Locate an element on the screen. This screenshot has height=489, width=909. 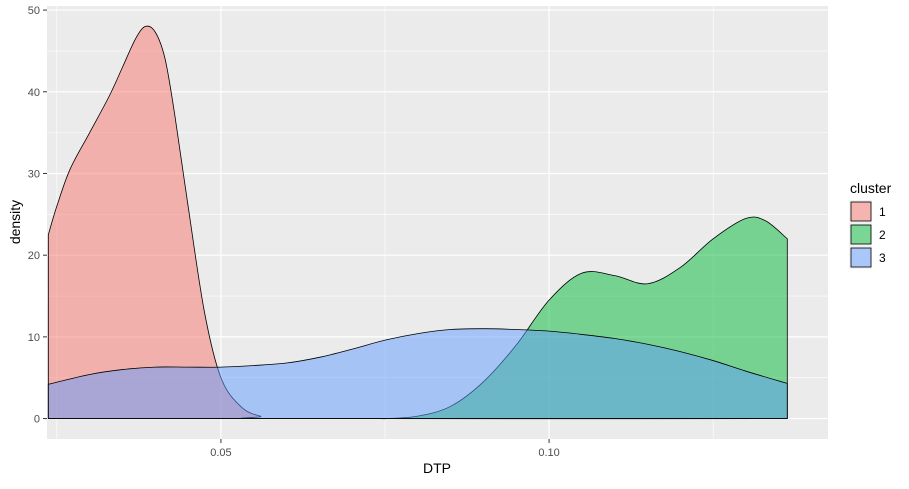
x-tick-label: 0.10 is located at coordinates (548, 453).